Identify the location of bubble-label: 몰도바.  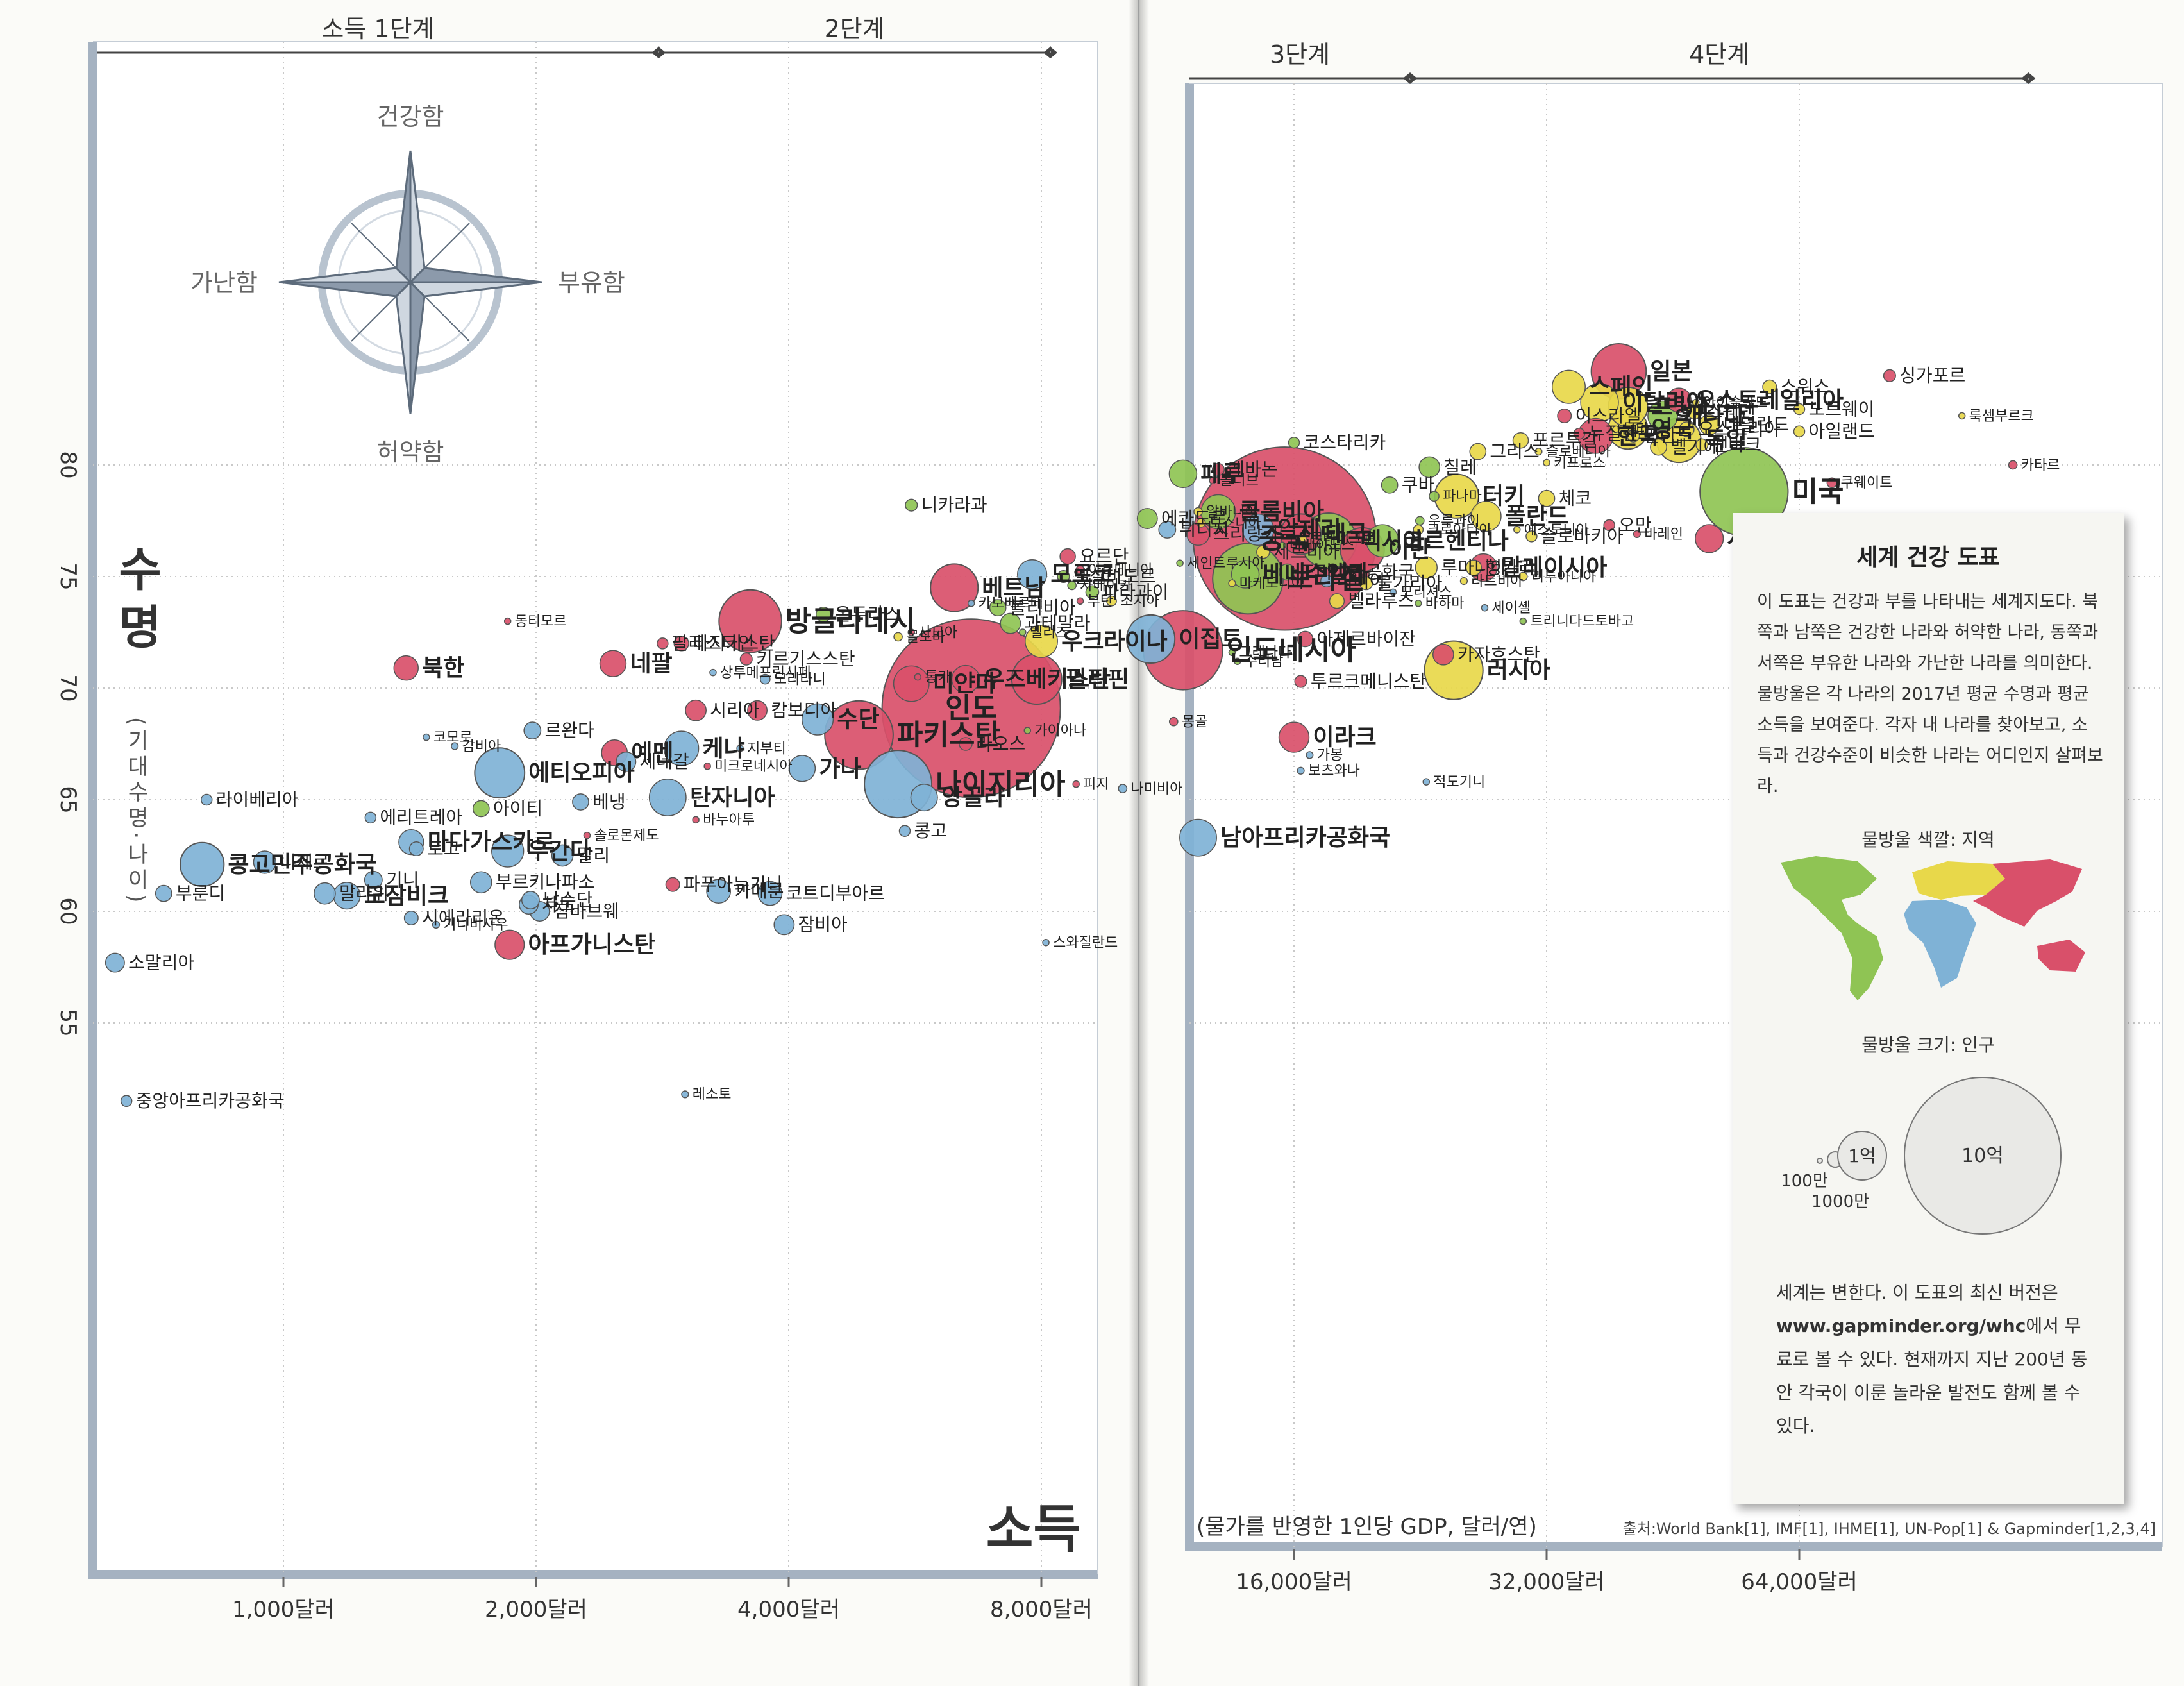
(925, 637).